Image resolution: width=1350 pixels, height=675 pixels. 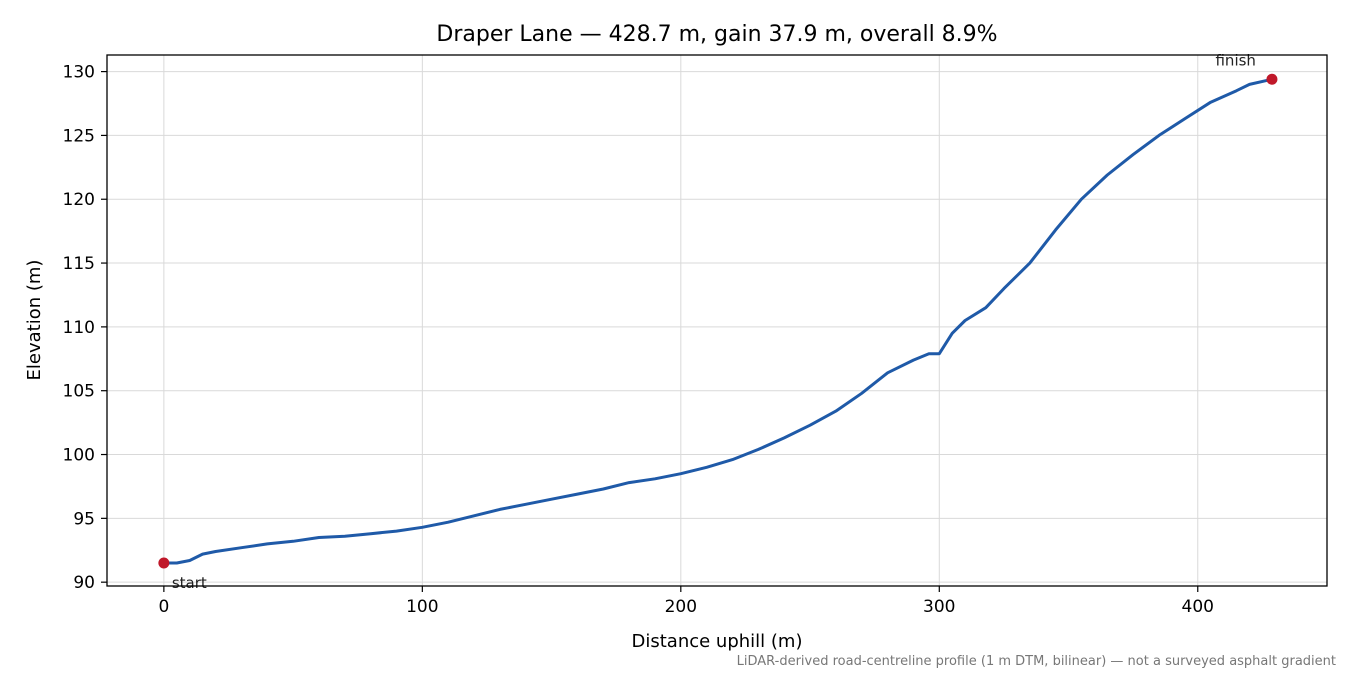 What do you see at coordinates (34, 320) in the screenshot?
I see `y-axis-label: Elevation (m)` at bounding box center [34, 320].